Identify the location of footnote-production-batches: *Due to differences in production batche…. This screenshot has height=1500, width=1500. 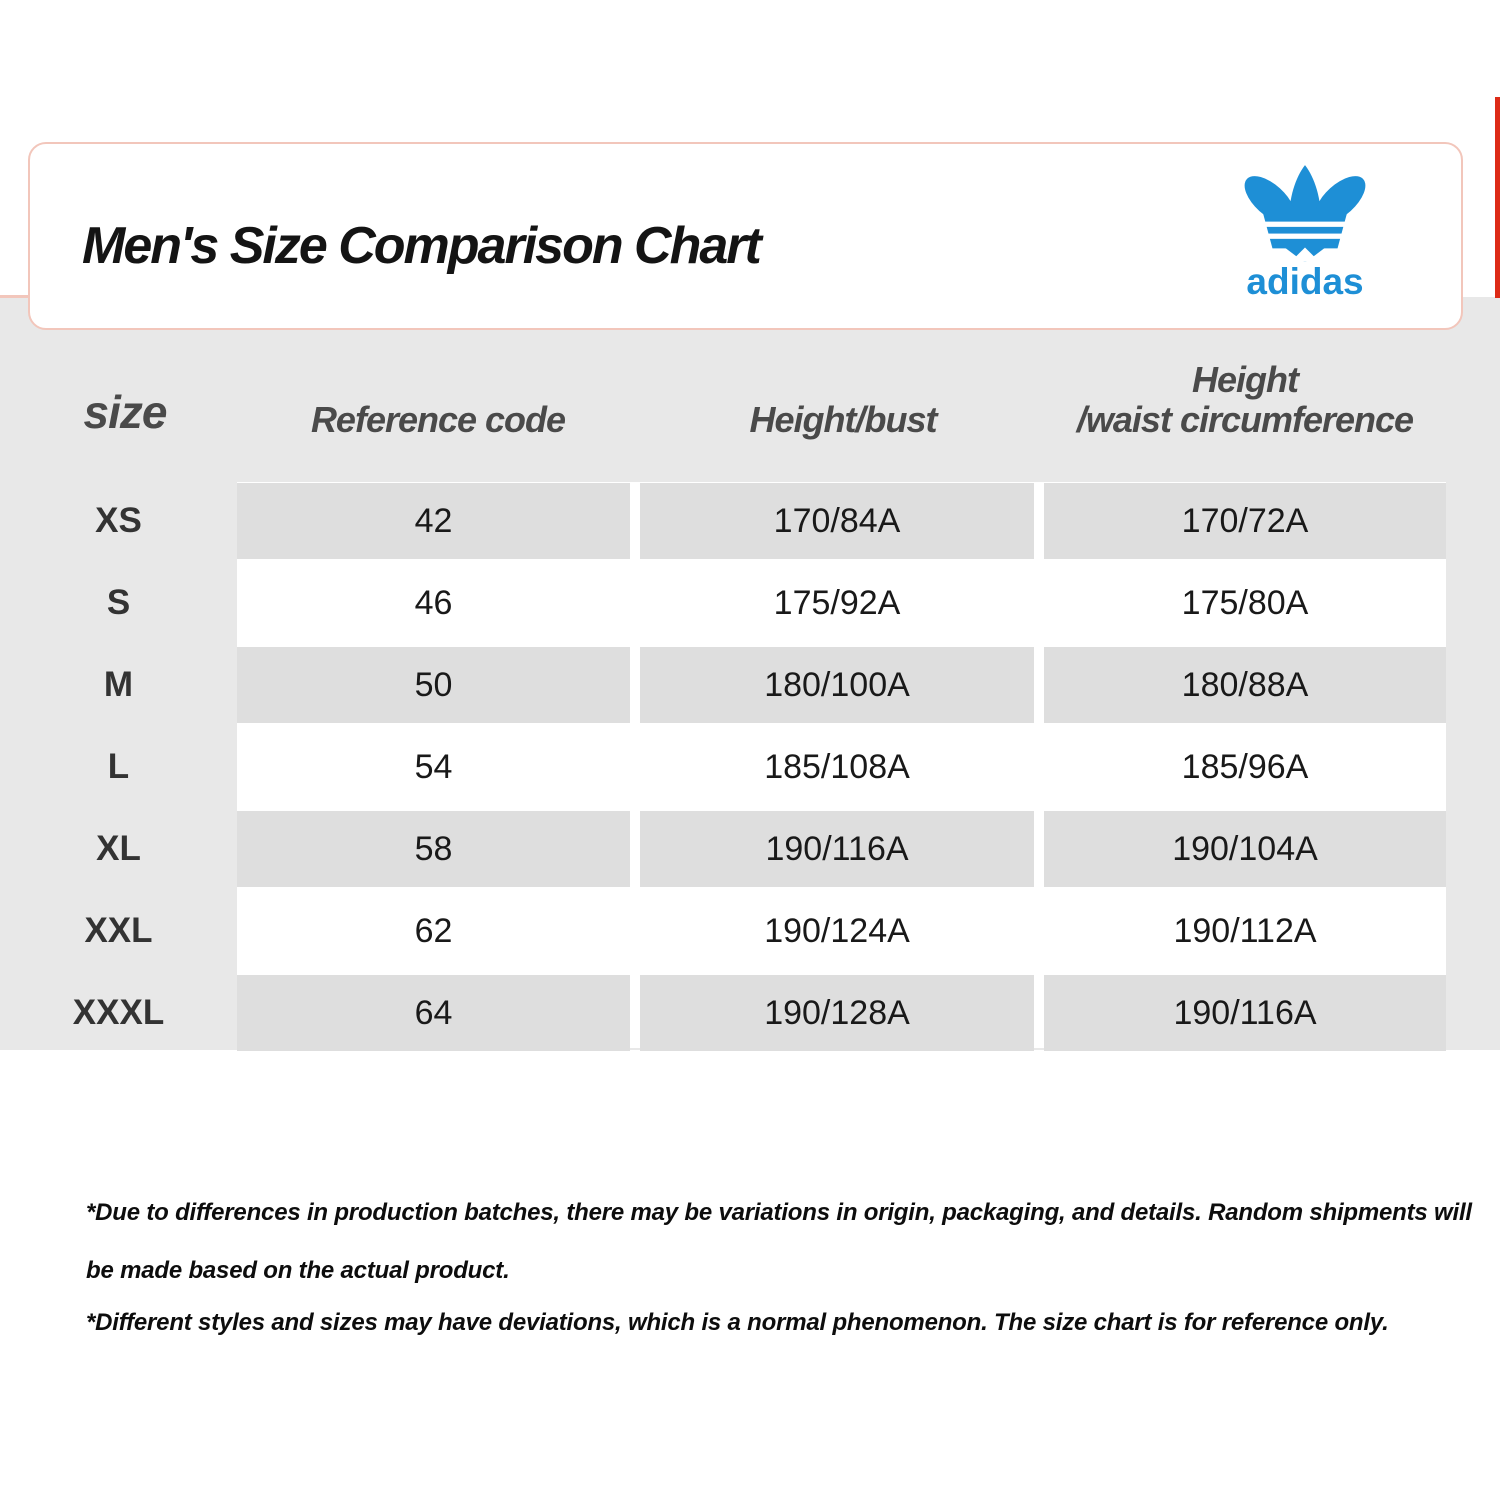
(779, 1241).